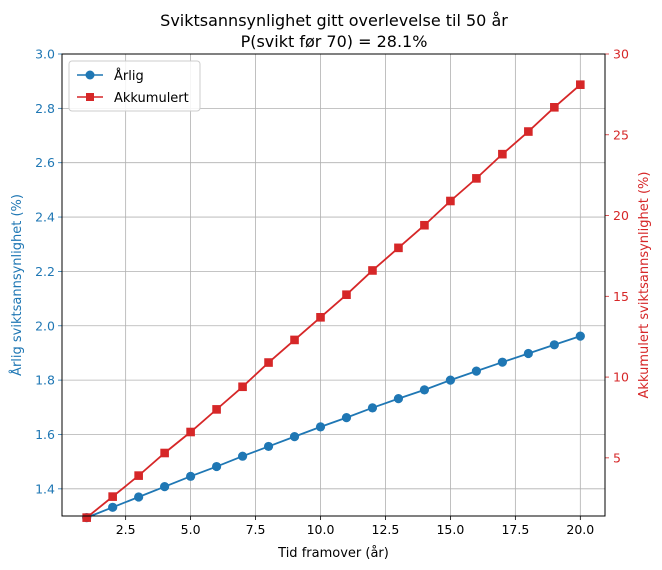 The width and height of the screenshot is (662, 570). Describe the element at coordinates (45, 217) in the screenshot. I see `left-y-tick-label: 2.4` at that location.